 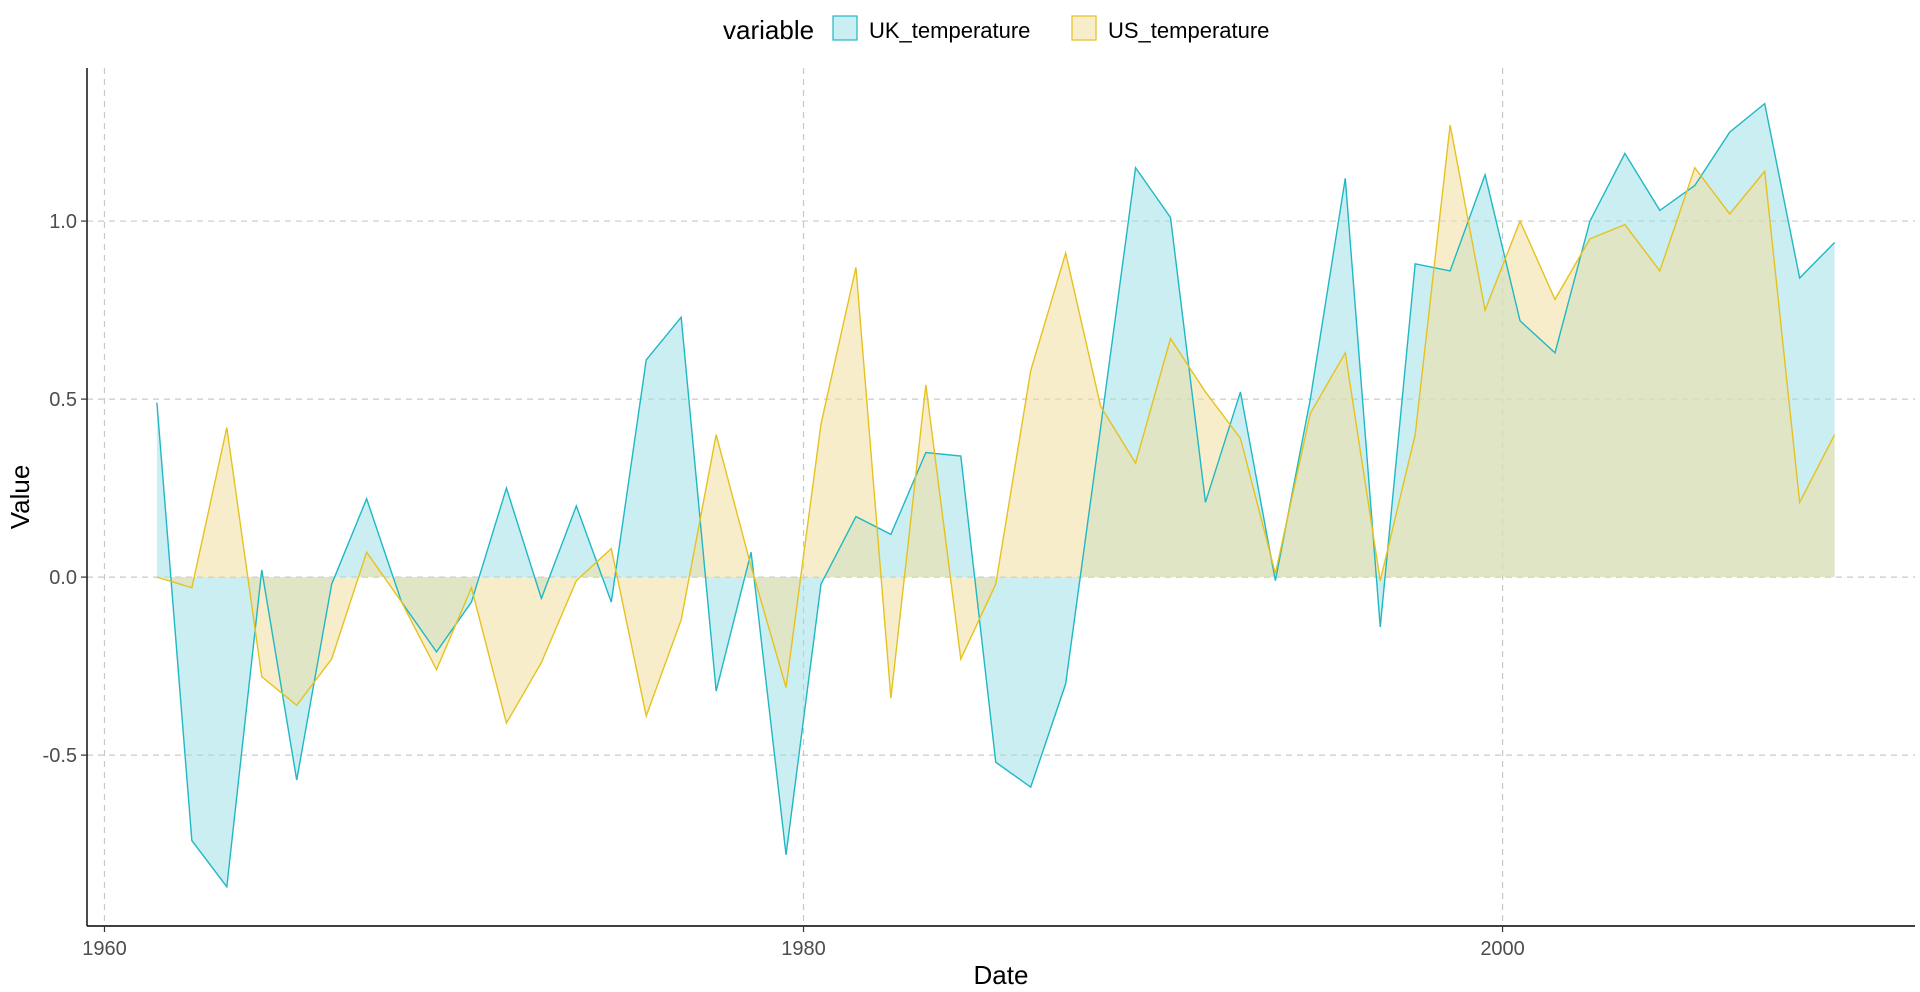 What do you see at coordinates (1502, 949) in the screenshot?
I see `x-tick-label: 2000` at bounding box center [1502, 949].